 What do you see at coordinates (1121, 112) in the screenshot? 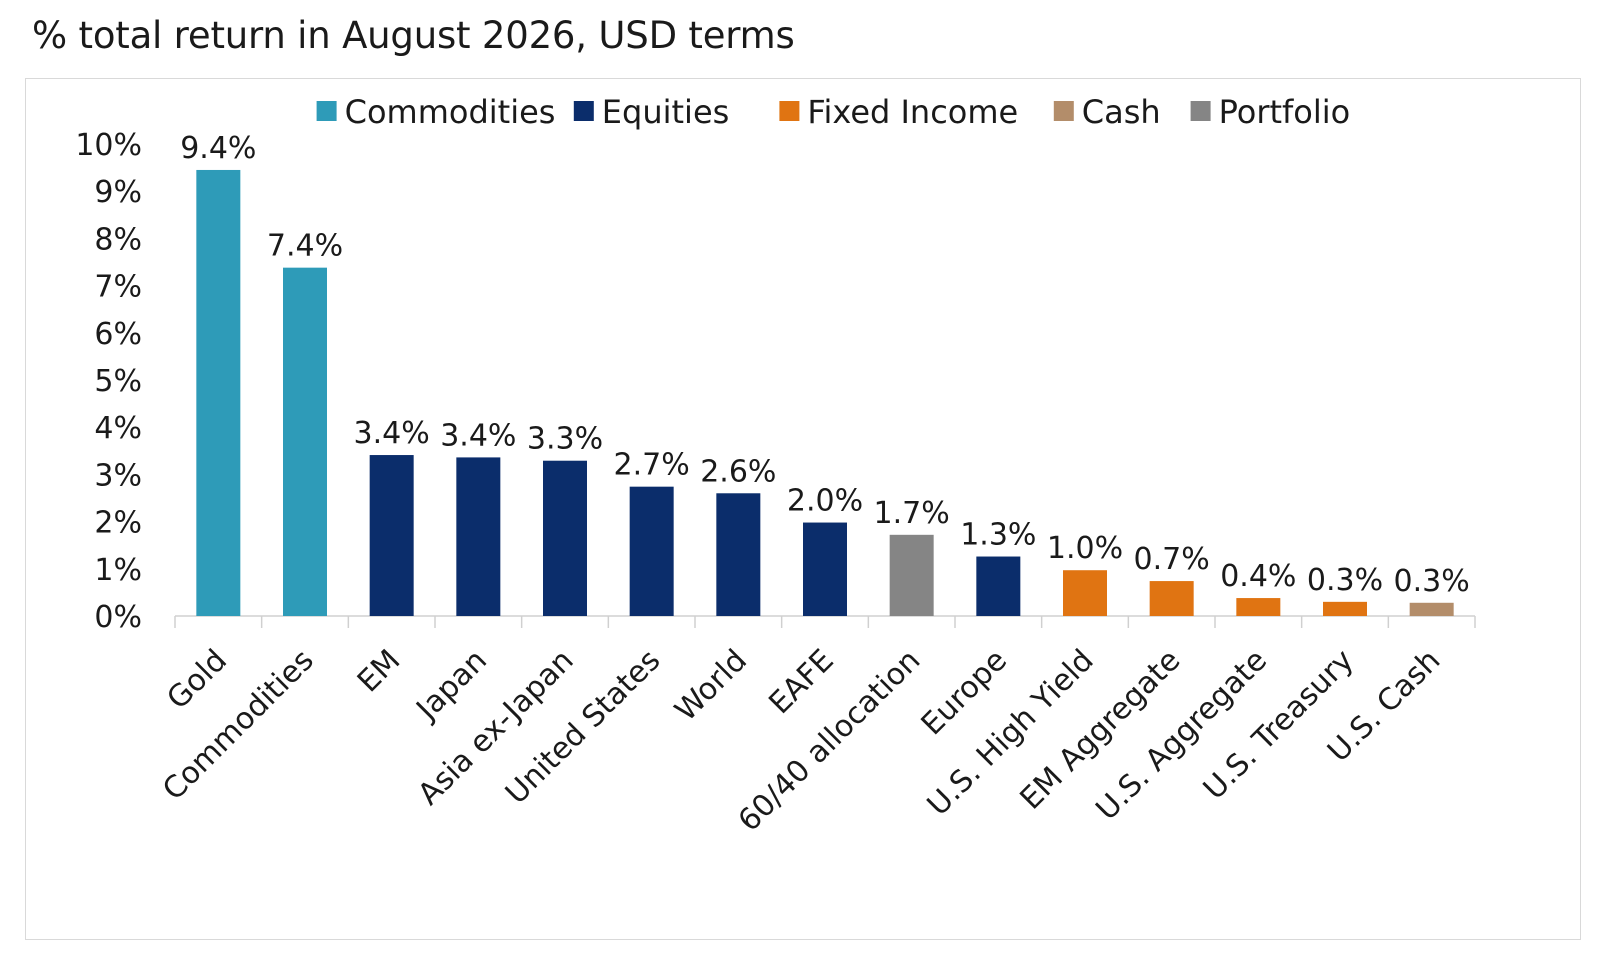
I see `legend-label: Cash` at bounding box center [1121, 112].